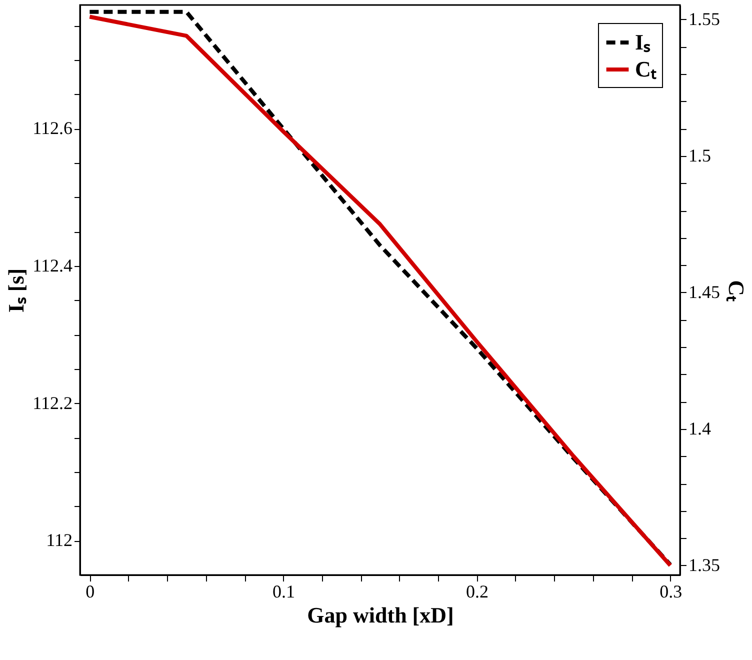 Image resolution: width=752 pixels, height=660 pixels. I want to click on y2-tick-label: 1.35, so click(704, 564).